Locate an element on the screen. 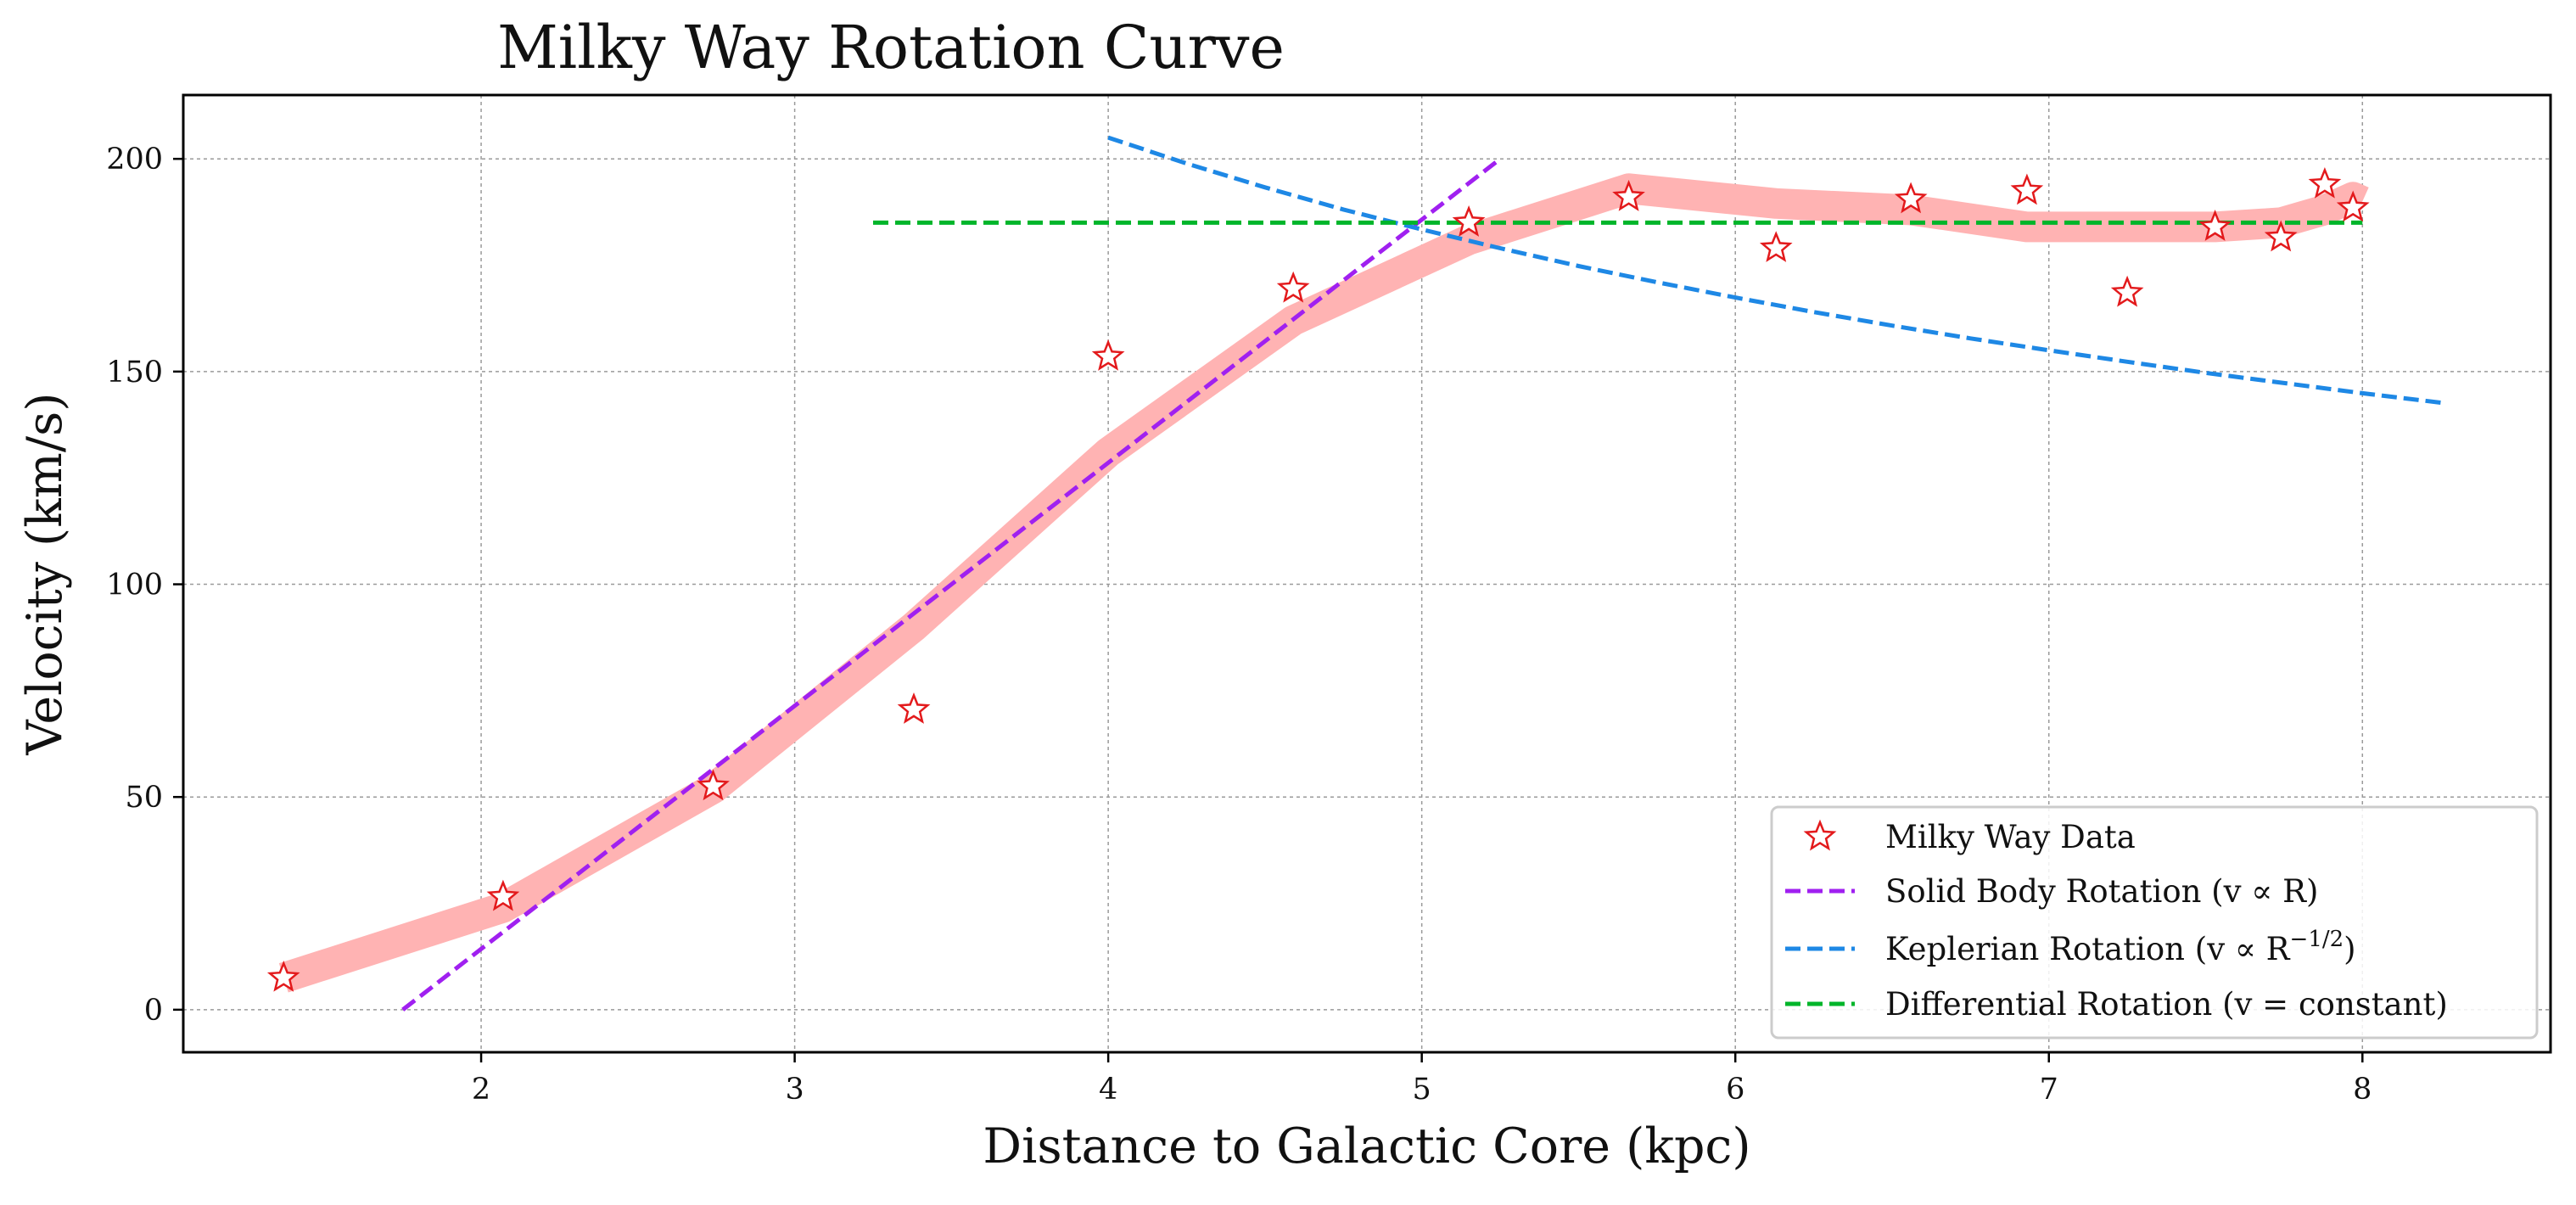  legend-label: Keplerian Rotation (v ∝ R−1/2) is located at coordinates (2120, 947).